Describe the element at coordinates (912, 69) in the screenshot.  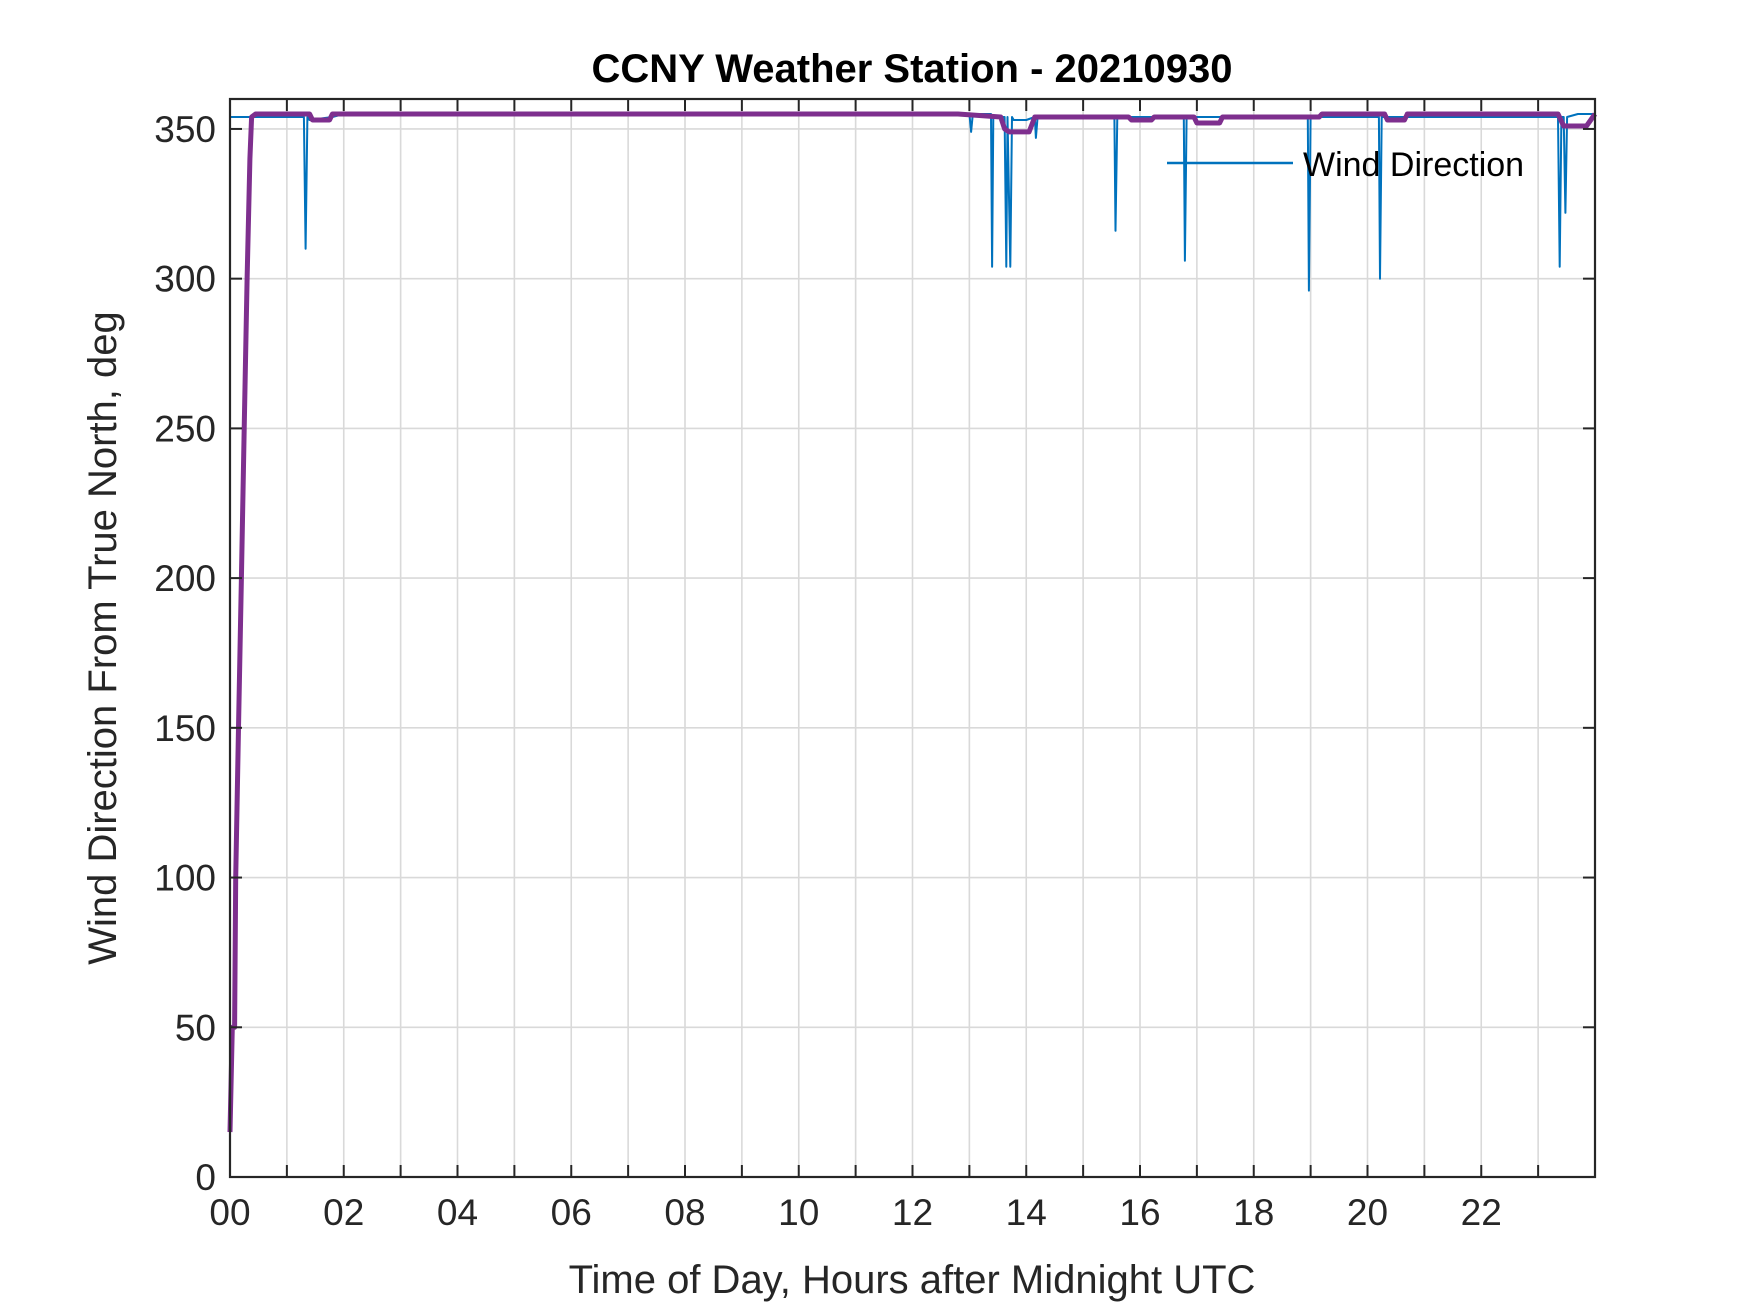
I see `chart-title: CCNY Weather Station - 20210930` at that location.